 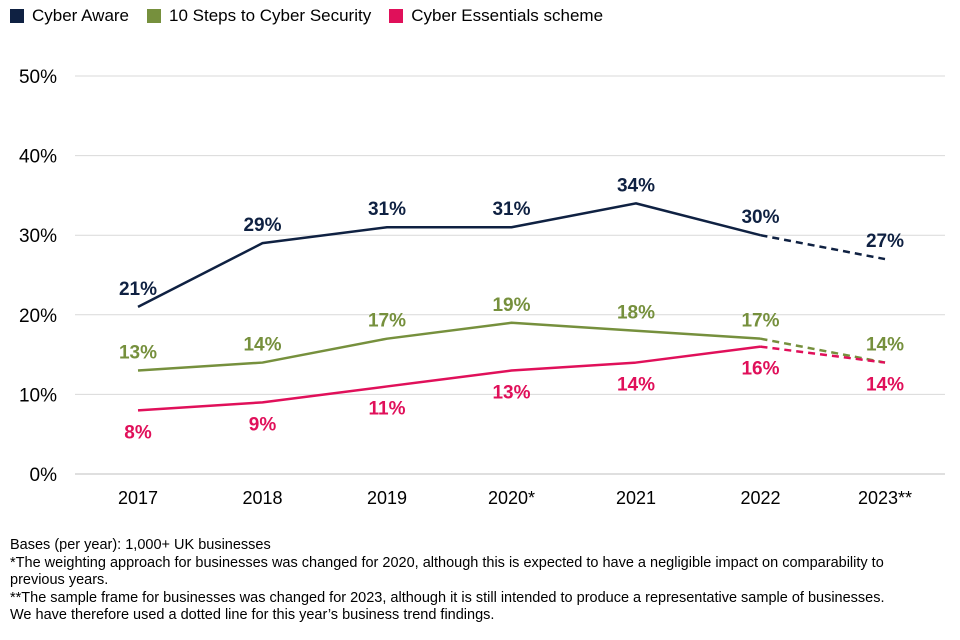 I want to click on legend-swatch-10-steps, so click(x=154, y=16).